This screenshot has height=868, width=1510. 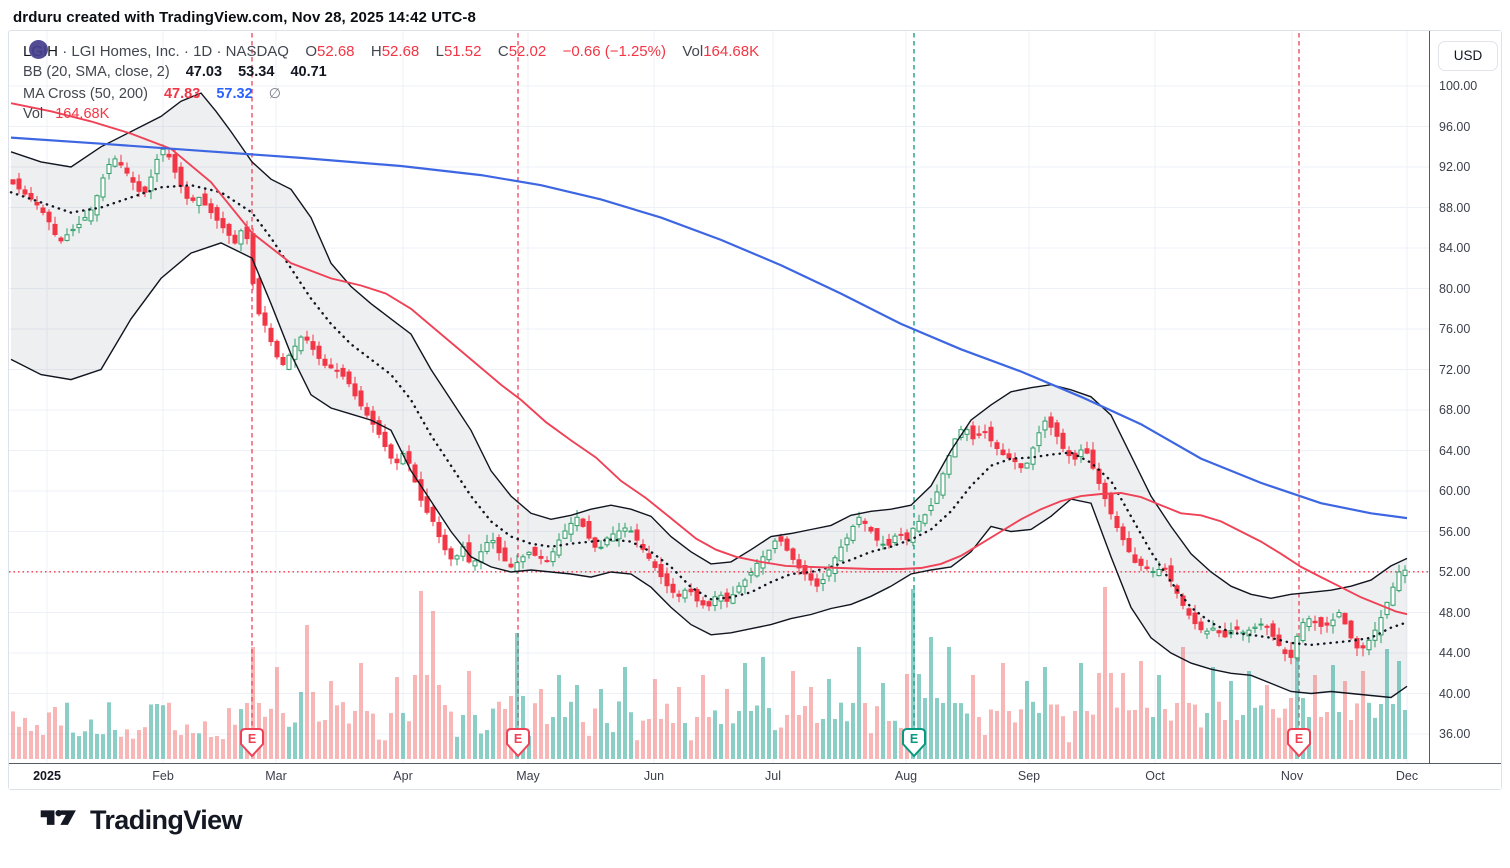 I want to click on bb-indicator-label: BB (20, SMA, close, 2), so click(x=96, y=72).